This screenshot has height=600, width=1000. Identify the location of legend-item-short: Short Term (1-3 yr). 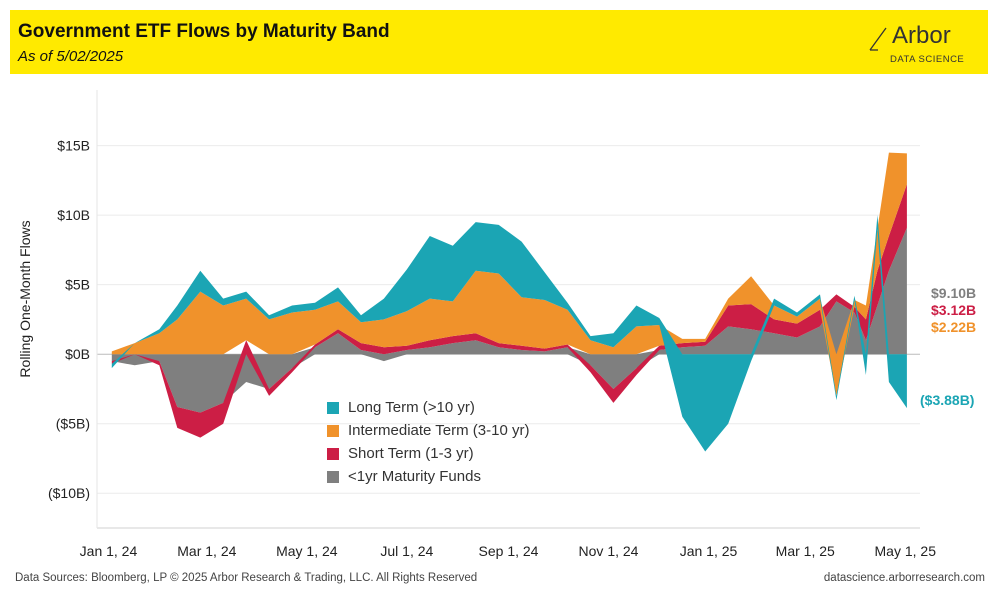
(428, 453).